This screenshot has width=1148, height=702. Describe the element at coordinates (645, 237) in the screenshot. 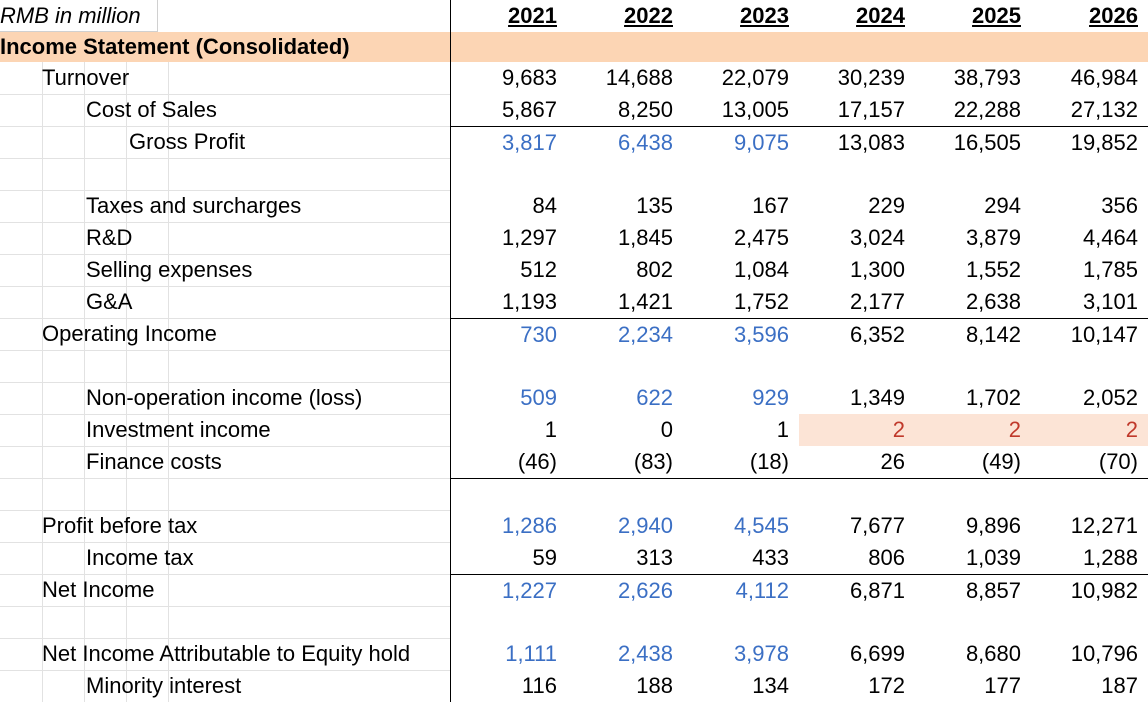

I see `value-cell: 1,845` at that location.